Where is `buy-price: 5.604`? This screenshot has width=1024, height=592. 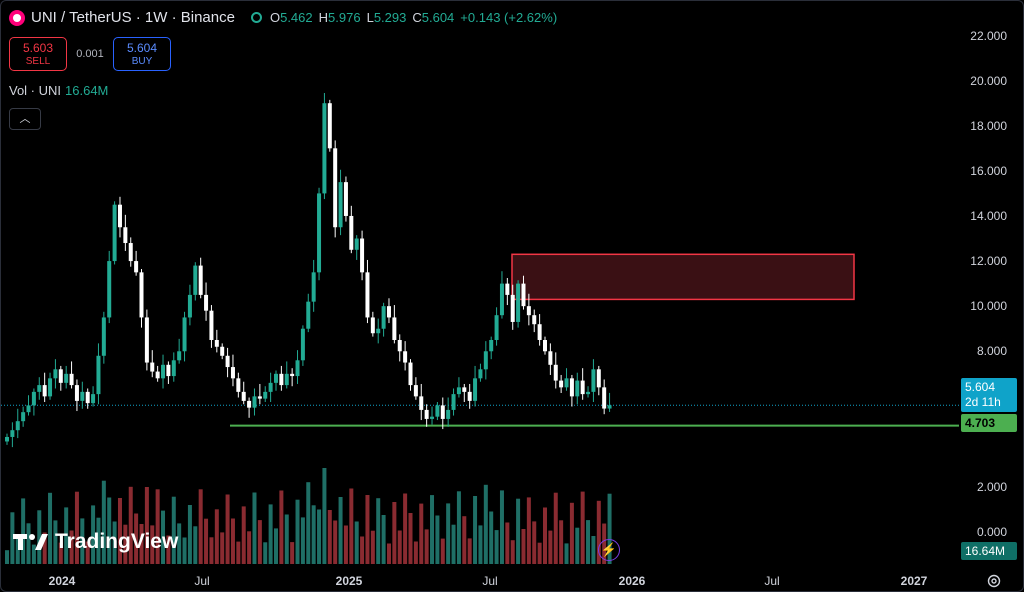
buy-price: 5.604 is located at coordinates (142, 48).